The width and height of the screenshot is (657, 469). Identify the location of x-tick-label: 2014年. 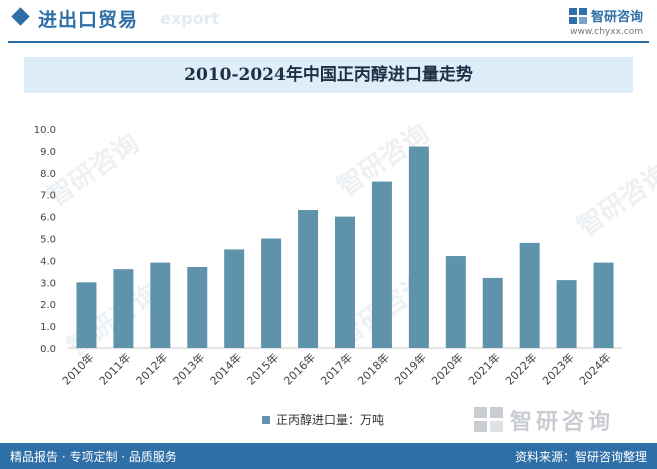
(225, 368).